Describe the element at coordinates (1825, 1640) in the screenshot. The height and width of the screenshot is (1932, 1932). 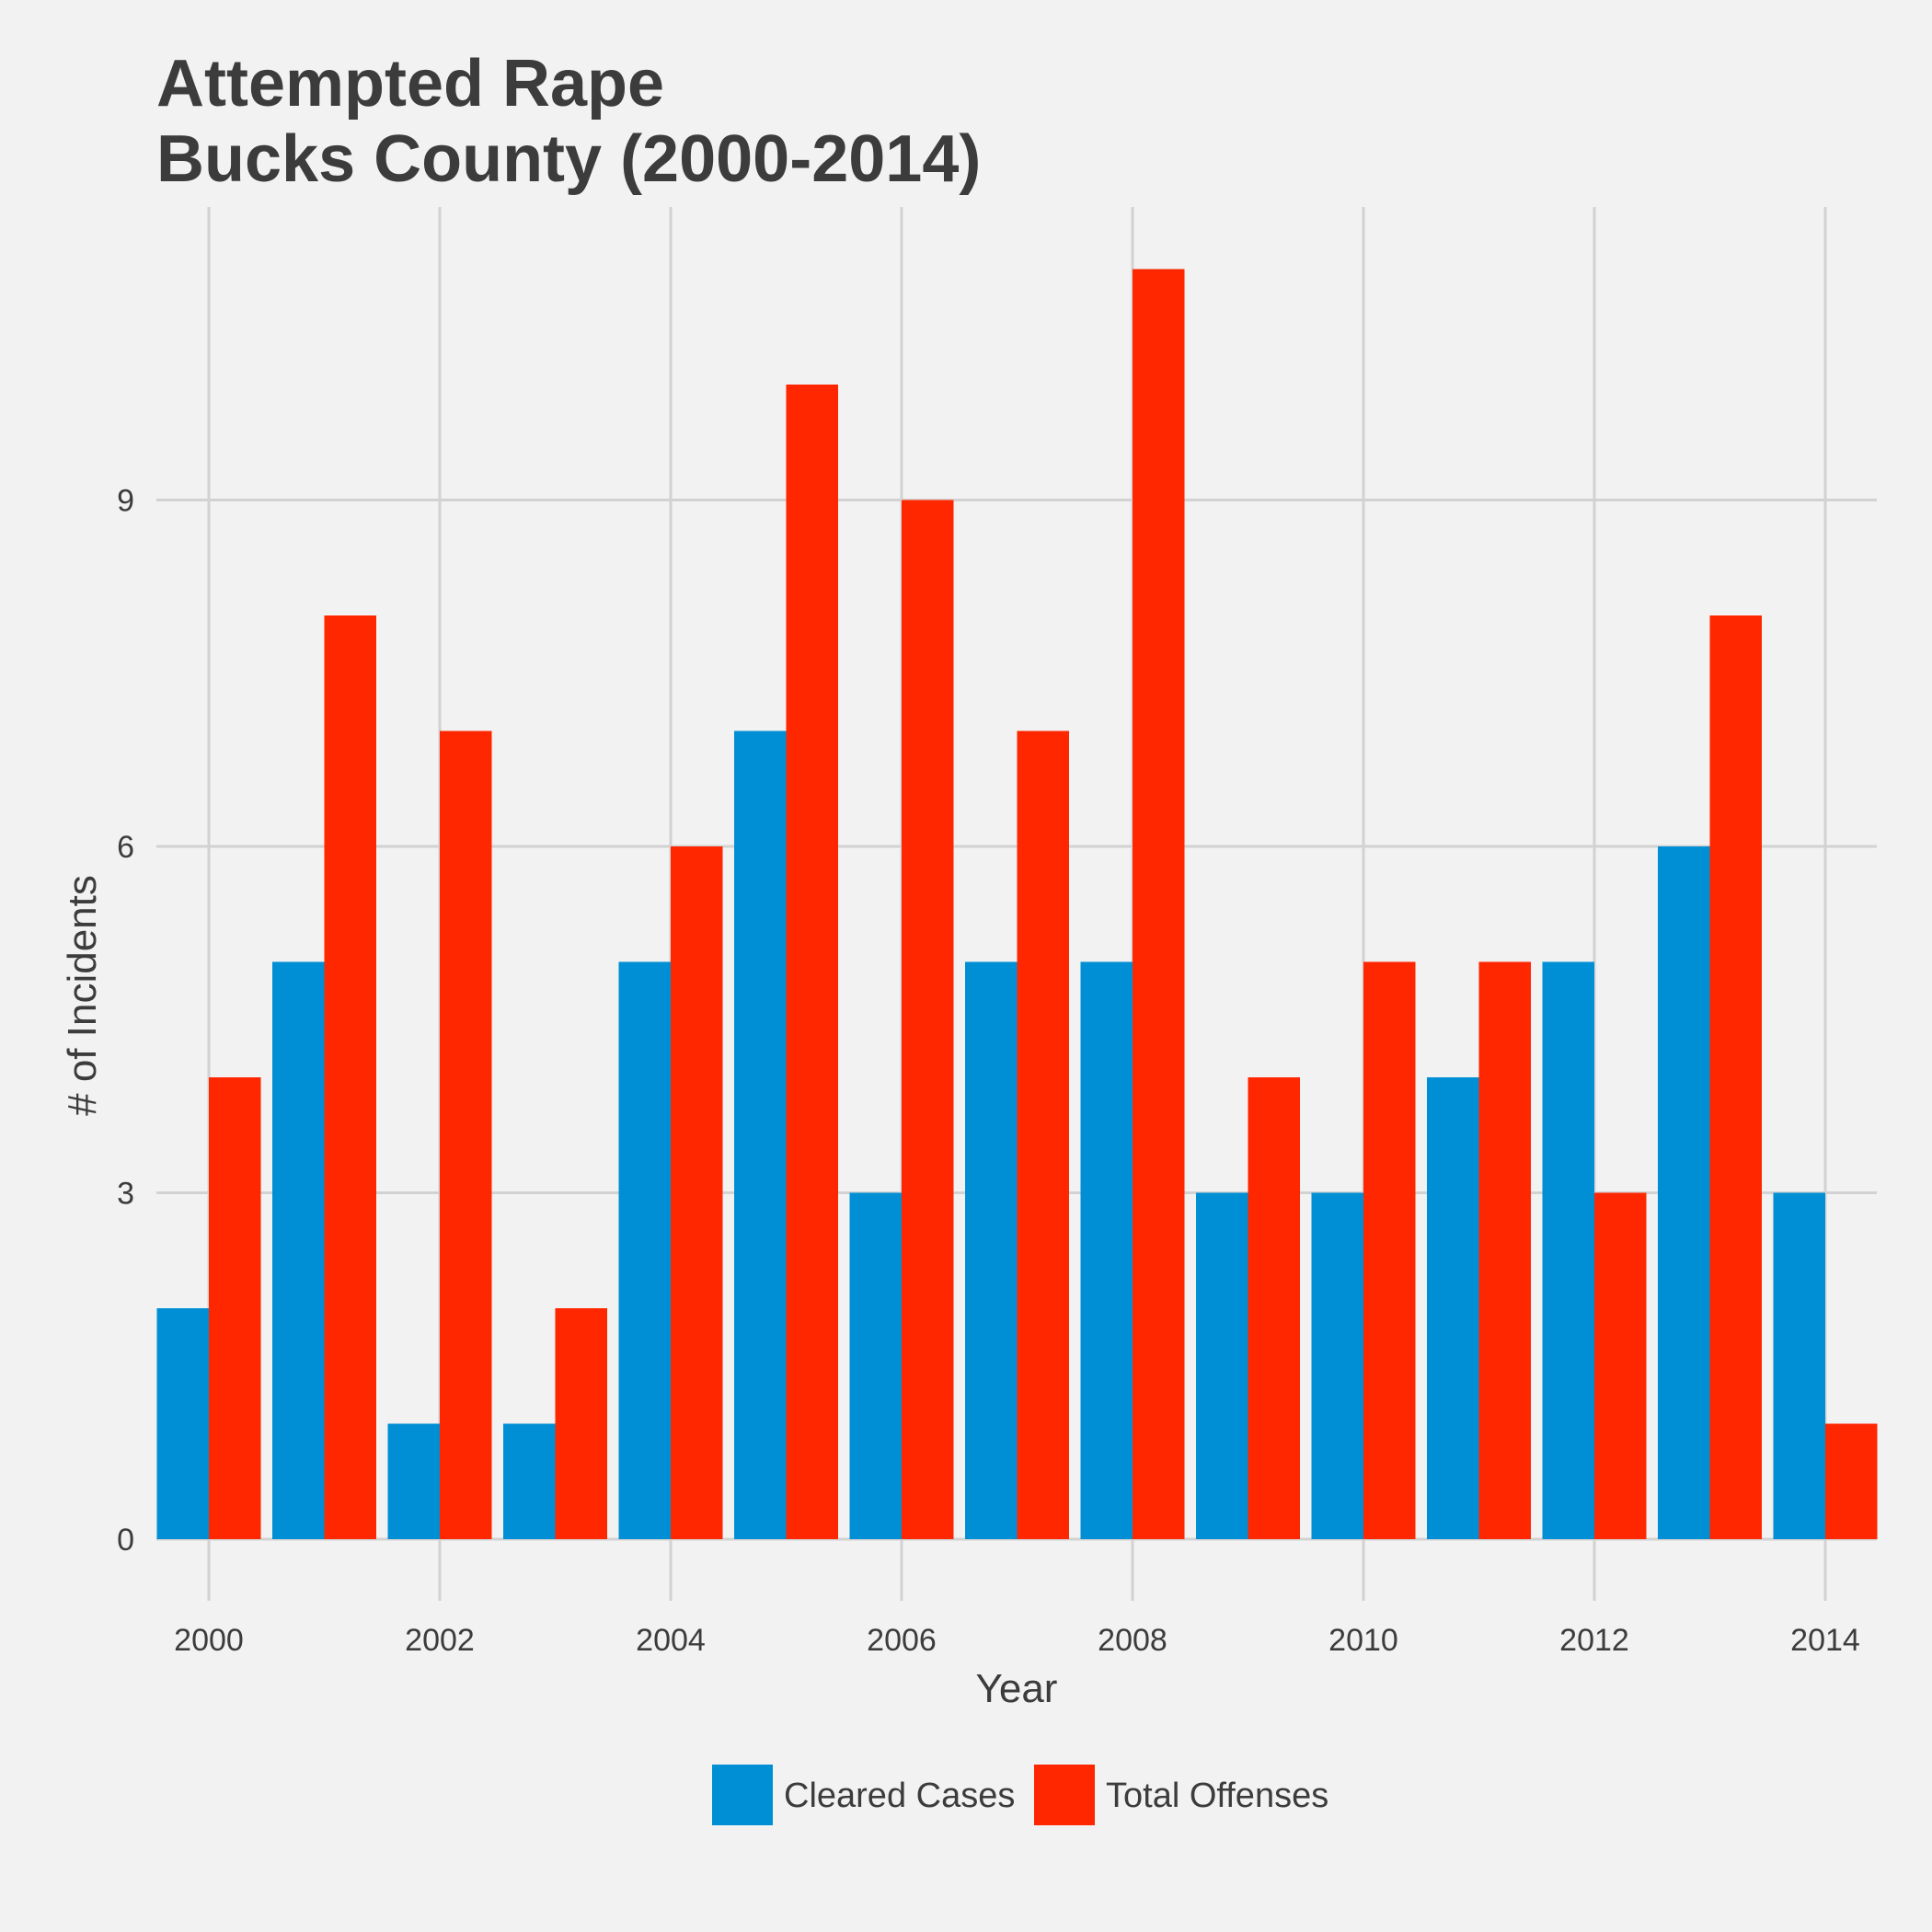
I see `x-tick-label: 2014` at that location.